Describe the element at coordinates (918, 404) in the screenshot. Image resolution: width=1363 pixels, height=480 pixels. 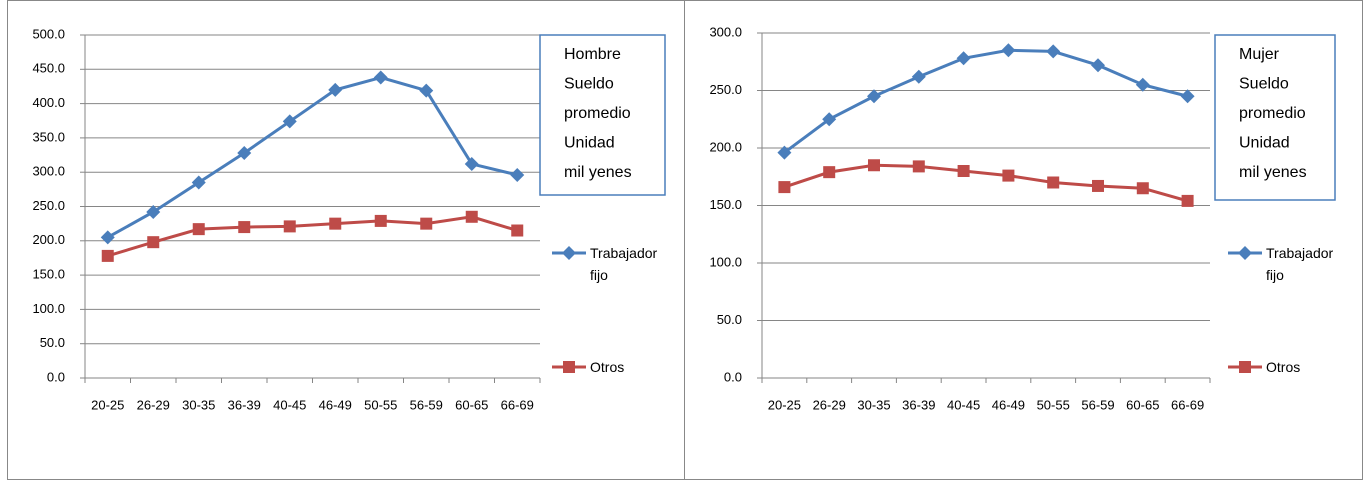
I see `x-tick-label: 36-39` at that location.